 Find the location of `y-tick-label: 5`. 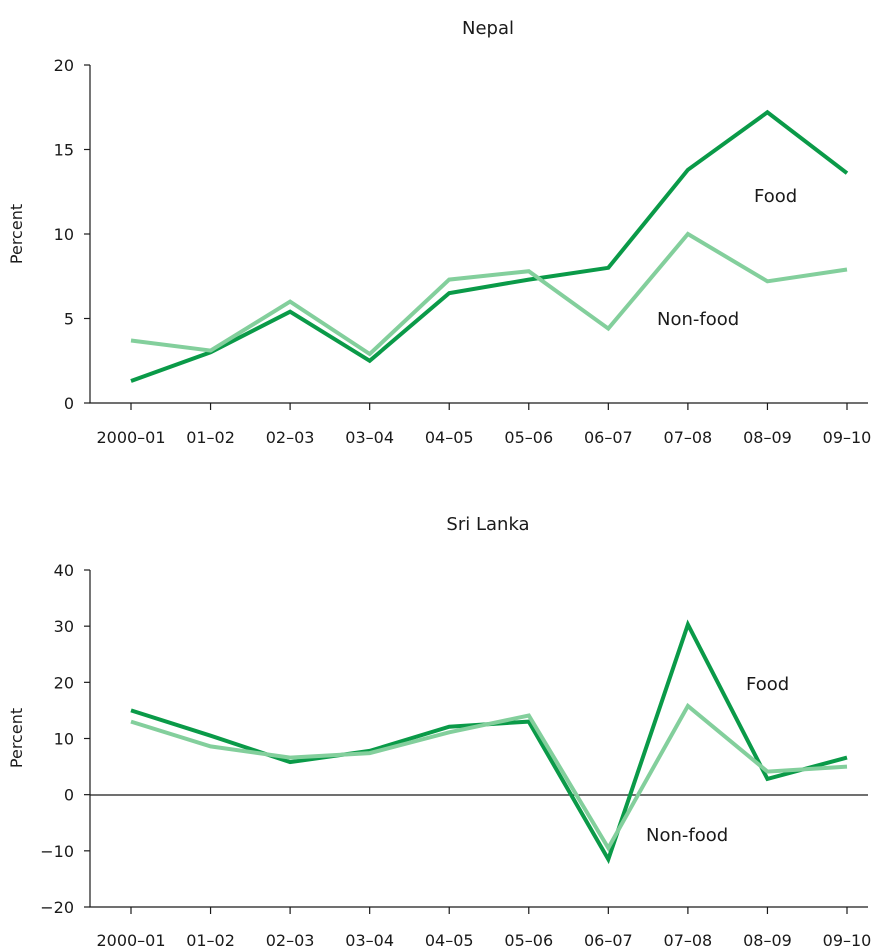

y-tick-label: 5 is located at coordinates (69, 319).